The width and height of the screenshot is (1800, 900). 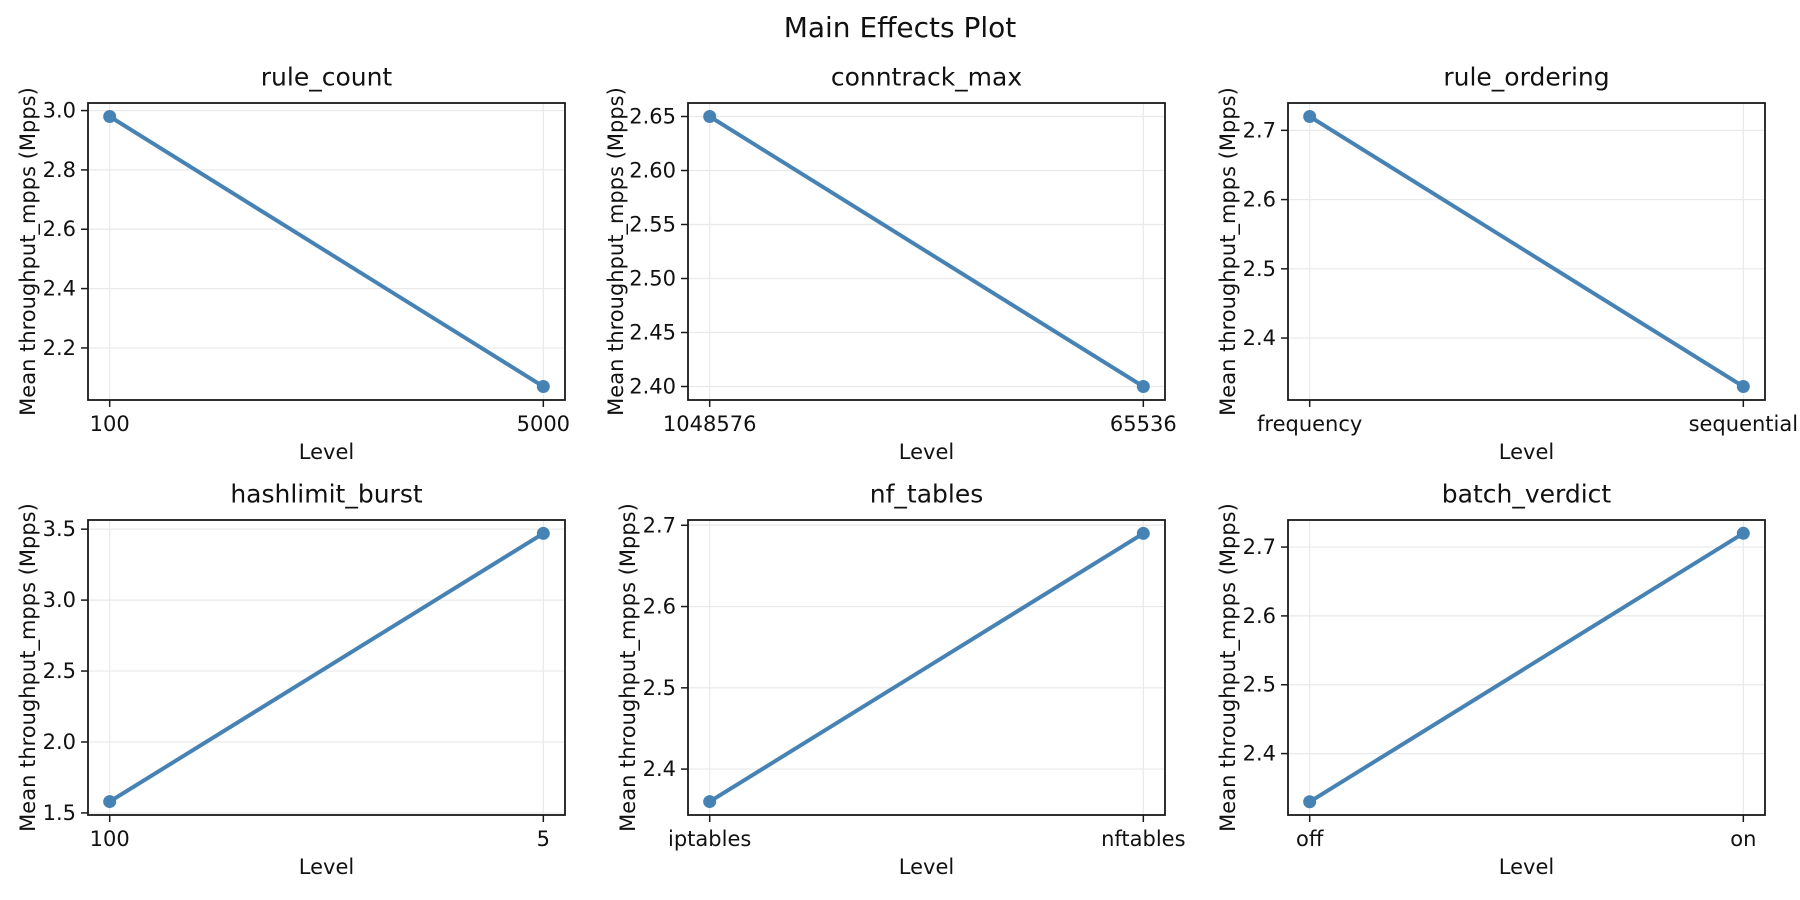 What do you see at coordinates (709, 839) in the screenshot?
I see `x-tick-label: iptables` at bounding box center [709, 839].